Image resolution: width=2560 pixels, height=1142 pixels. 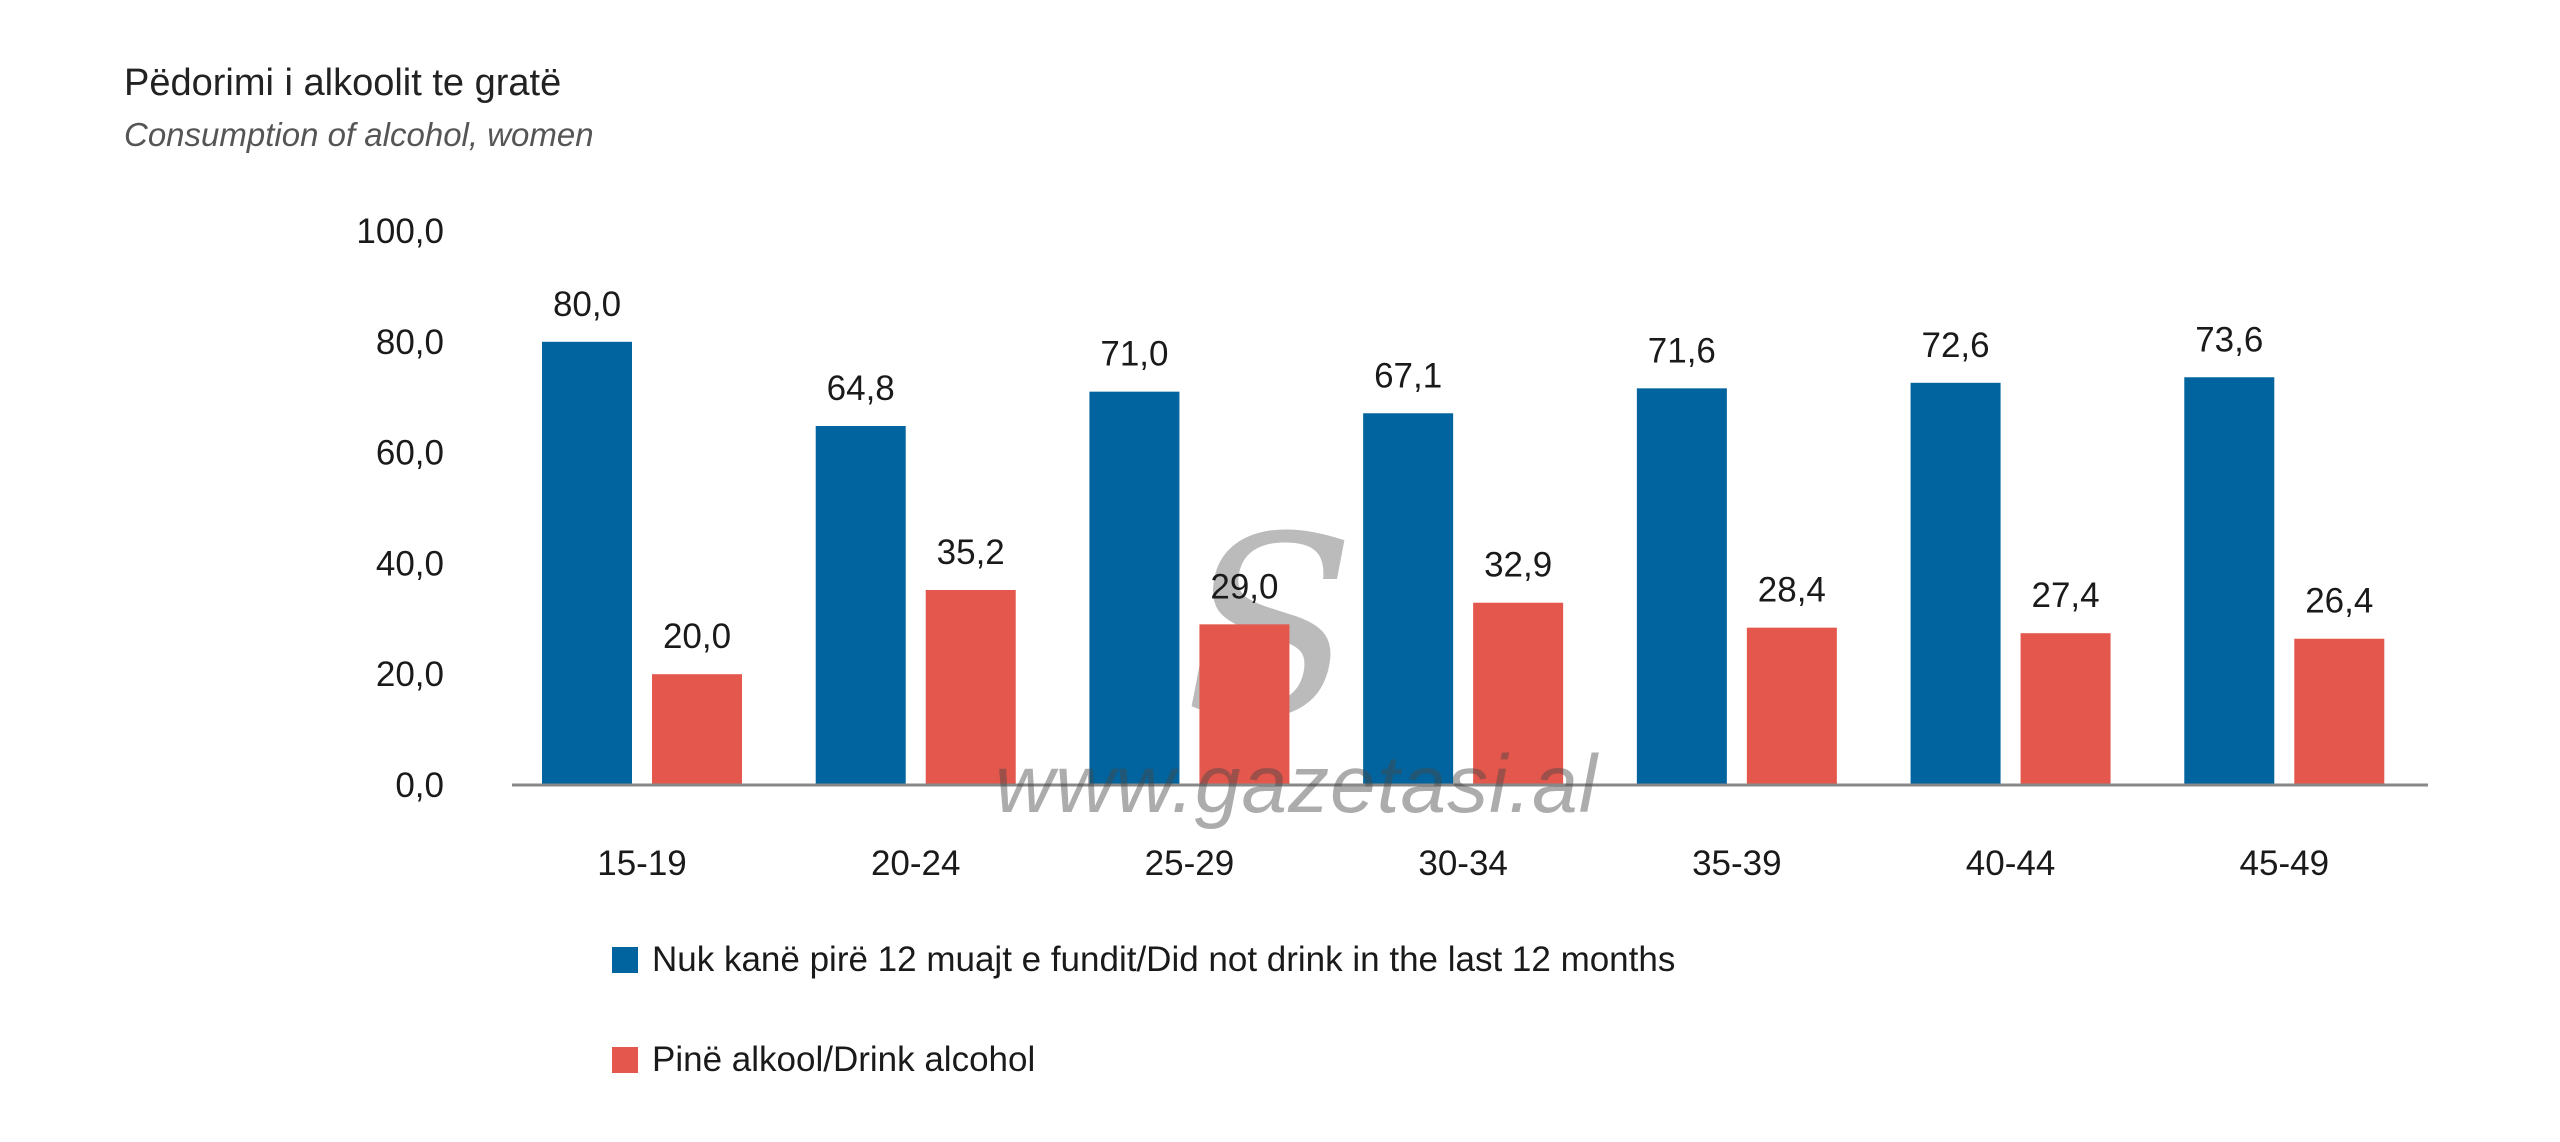 I want to click on x-tick-label: 20-24, so click(x=916, y=863).